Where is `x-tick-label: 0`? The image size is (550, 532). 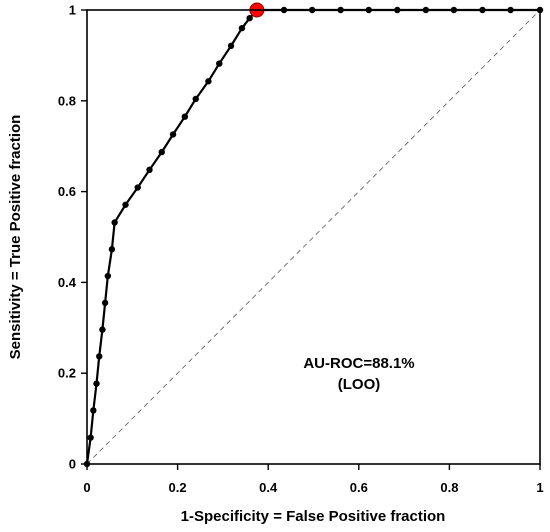
x-tick-label: 0 is located at coordinates (86, 487).